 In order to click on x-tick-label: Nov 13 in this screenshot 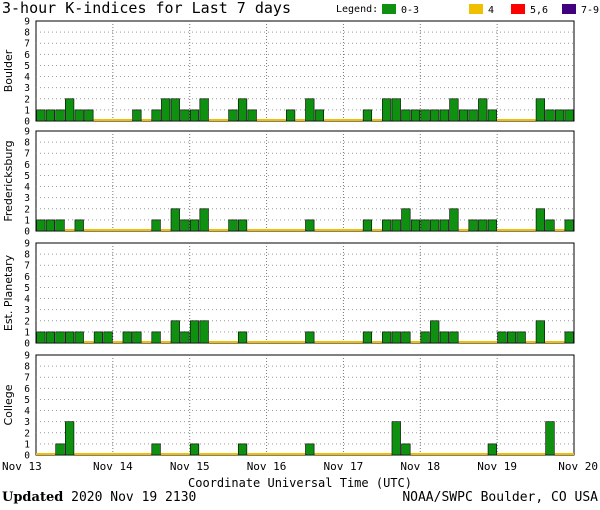, I will do `click(22, 466)`.